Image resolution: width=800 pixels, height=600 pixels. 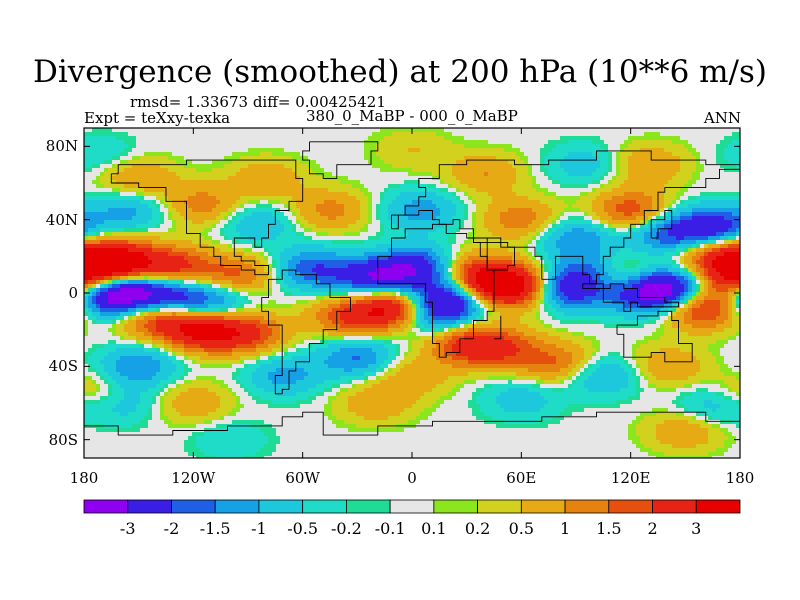 What do you see at coordinates (207, 217) in the screenshot?
I see `coastline-north-america` at bounding box center [207, 217].